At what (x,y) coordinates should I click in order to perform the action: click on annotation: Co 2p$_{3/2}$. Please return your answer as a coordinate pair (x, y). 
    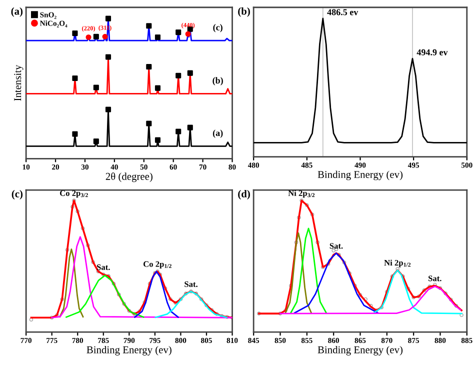
    Looking at the image, I should click on (74, 194).